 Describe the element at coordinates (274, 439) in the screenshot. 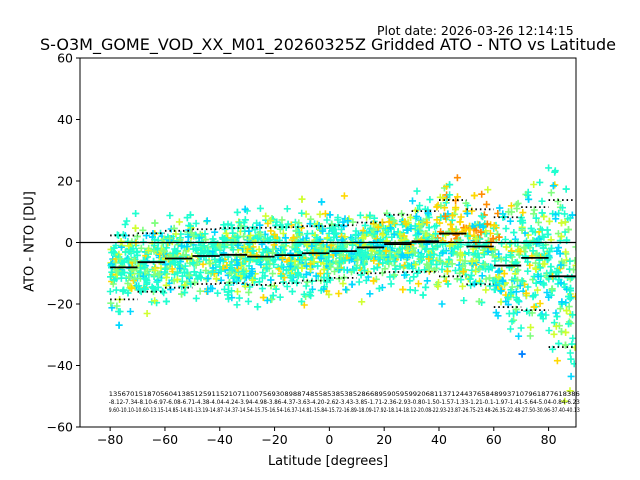

I see `x-tick-label: −20` at that location.